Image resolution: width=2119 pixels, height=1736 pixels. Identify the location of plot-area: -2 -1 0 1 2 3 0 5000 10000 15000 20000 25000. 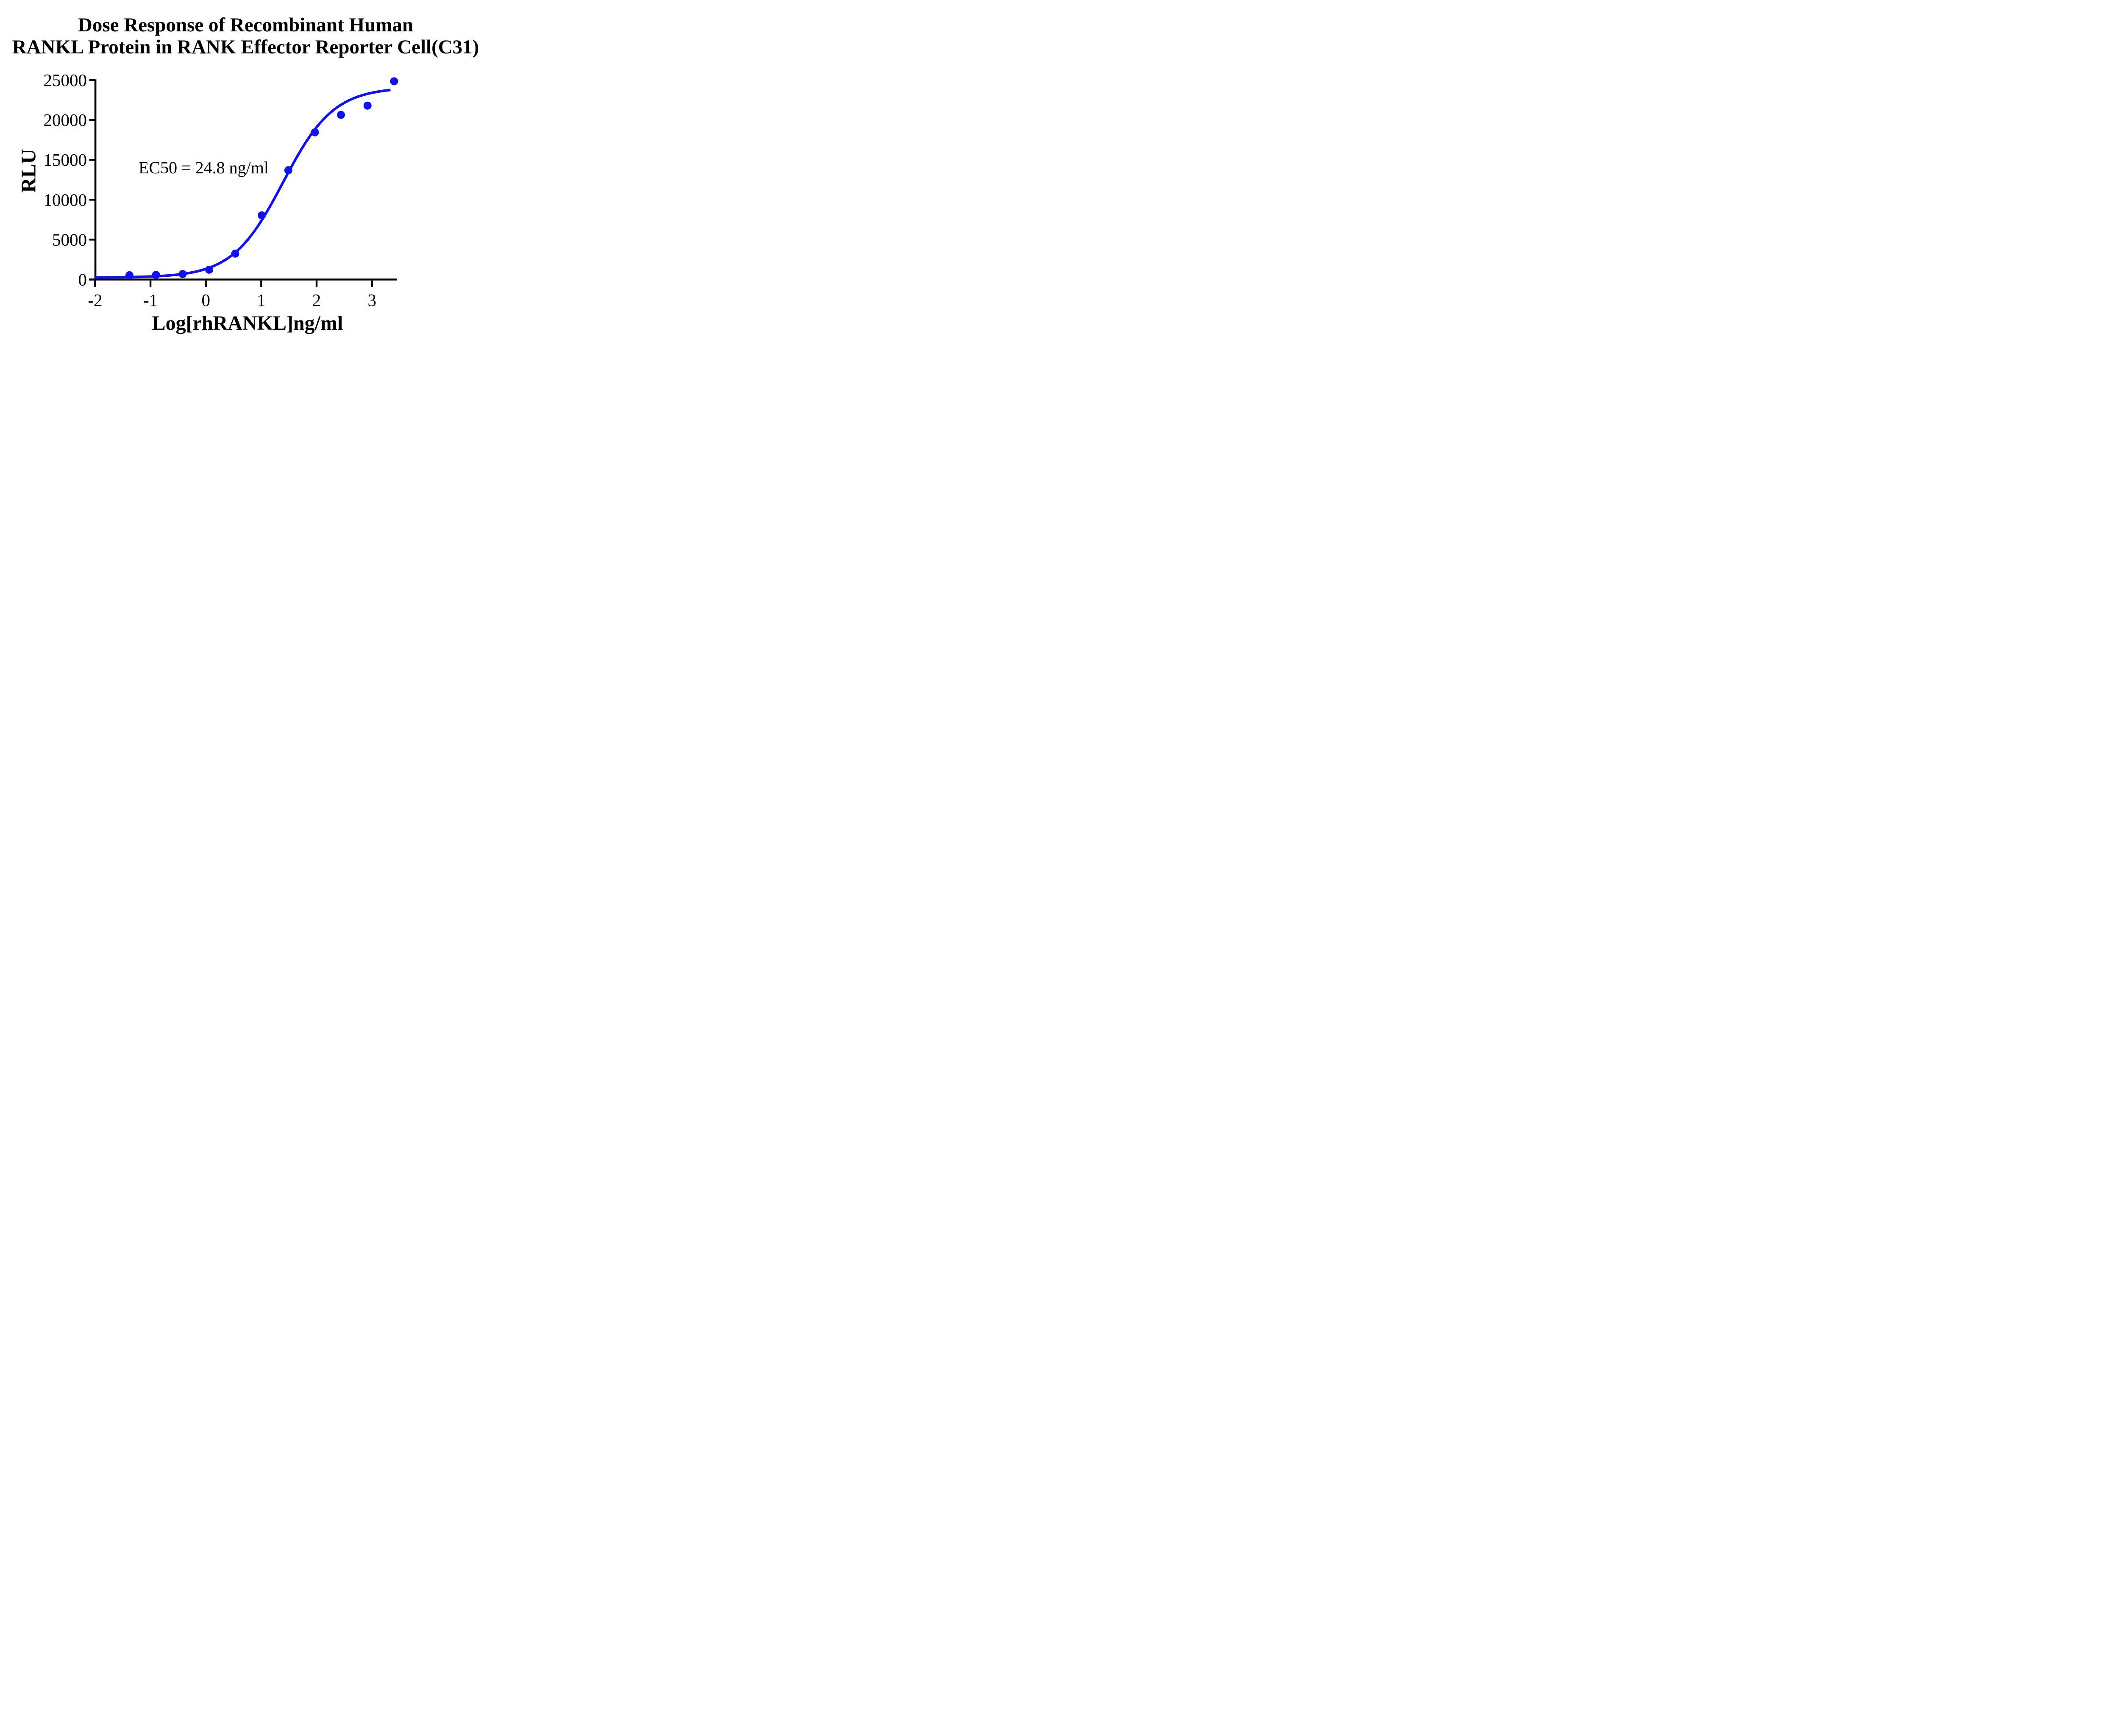
(221, 190).